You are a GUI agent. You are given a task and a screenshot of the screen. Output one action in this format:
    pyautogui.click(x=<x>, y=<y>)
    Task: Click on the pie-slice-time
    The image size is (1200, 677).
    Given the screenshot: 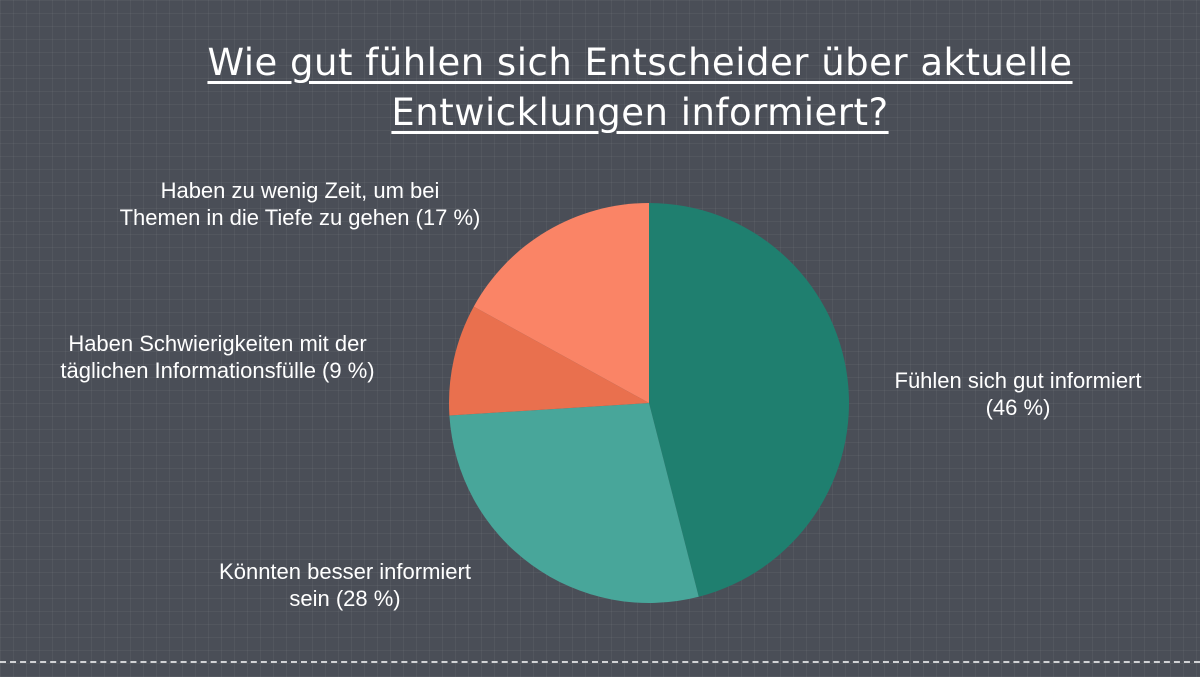 What is the action you would take?
    pyautogui.click(x=561, y=303)
    